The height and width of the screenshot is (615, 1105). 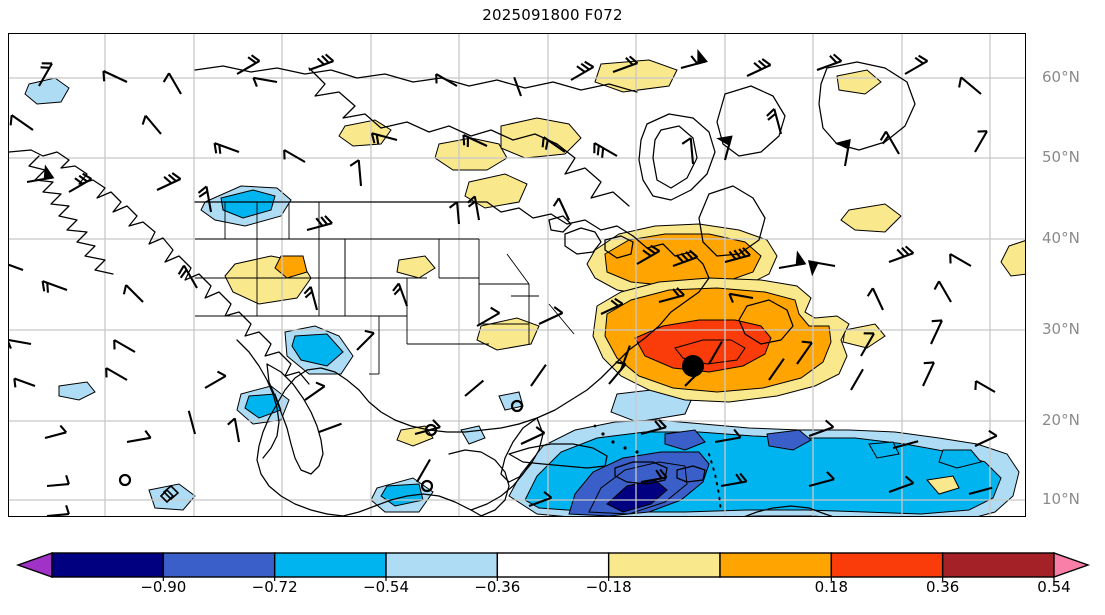 What do you see at coordinates (163, 587) in the screenshot?
I see `colorbar-tick-label: −0.90` at bounding box center [163, 587].